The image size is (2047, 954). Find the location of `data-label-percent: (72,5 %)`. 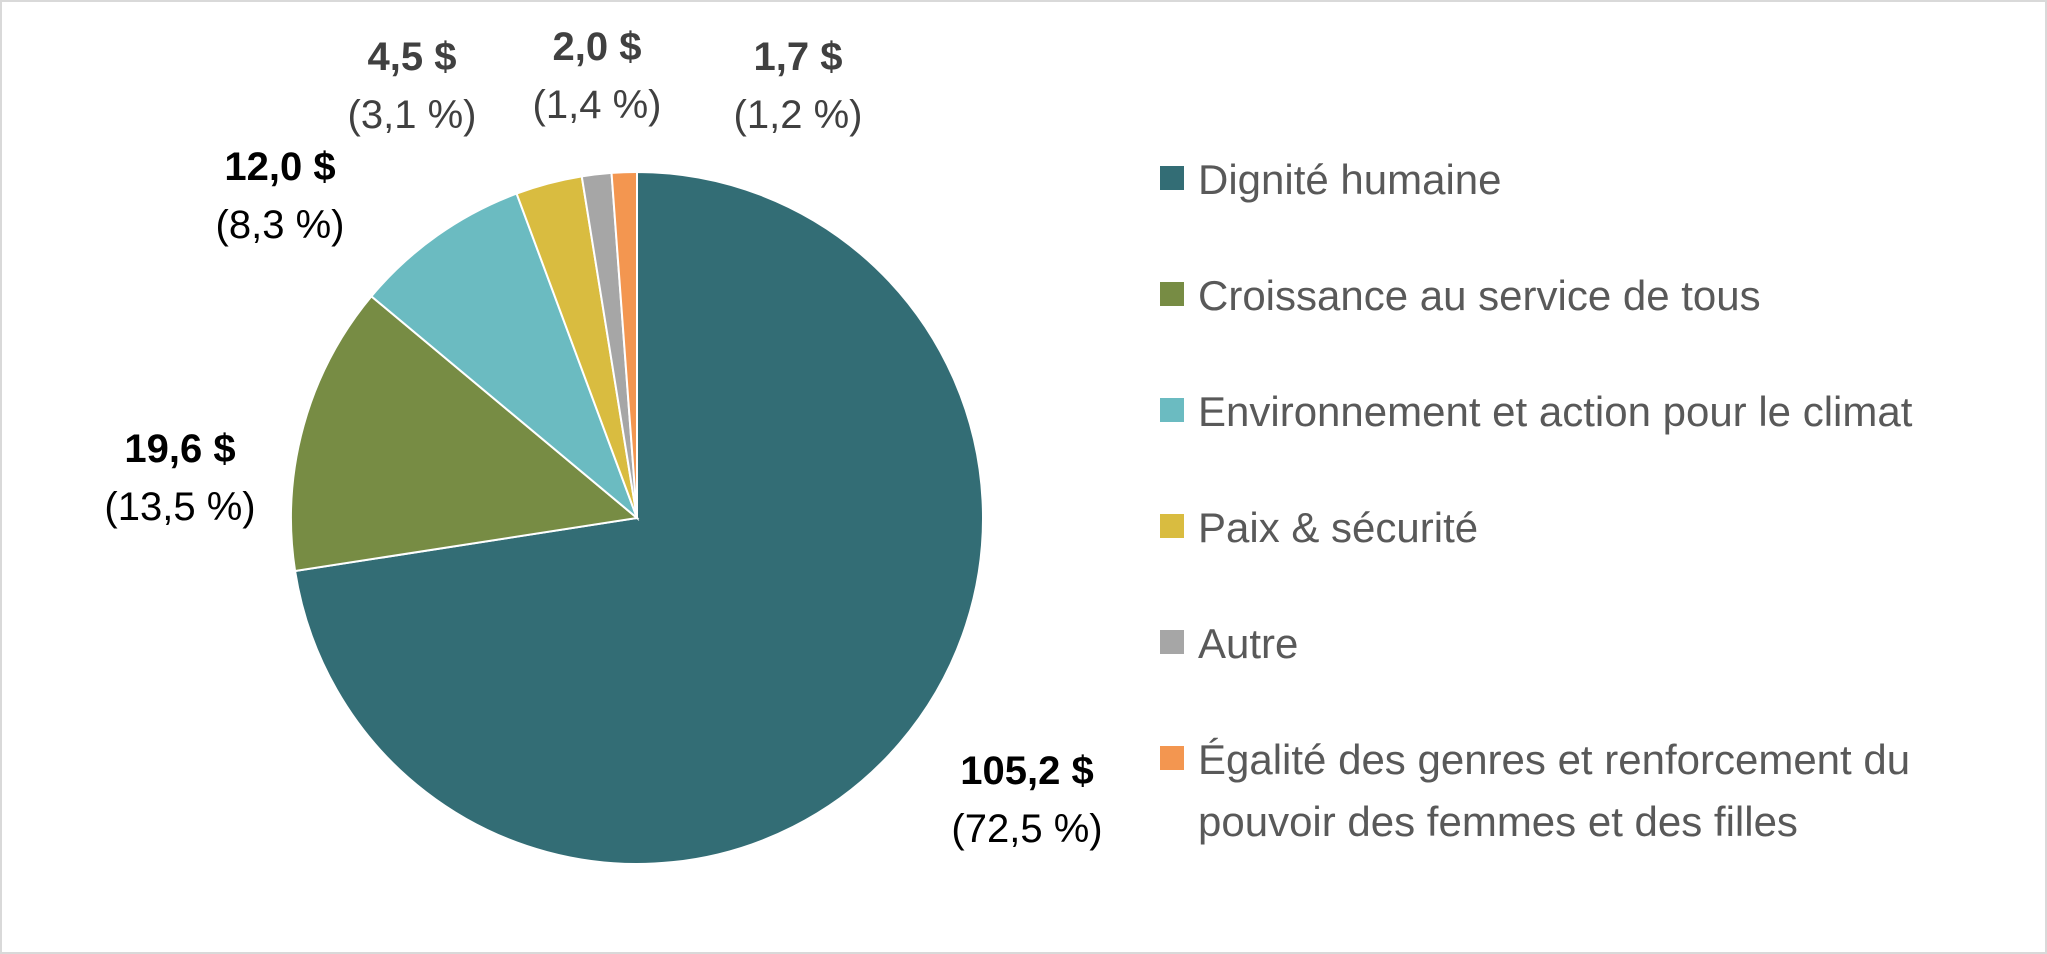

data-label-percent: (72,5 %) is located at coordinates (1026, 829).